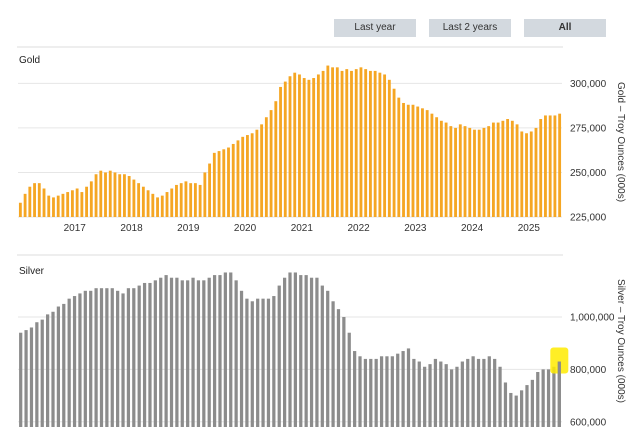  I want to click on last-2-years-button: Last 2 years, so click(470, 28).